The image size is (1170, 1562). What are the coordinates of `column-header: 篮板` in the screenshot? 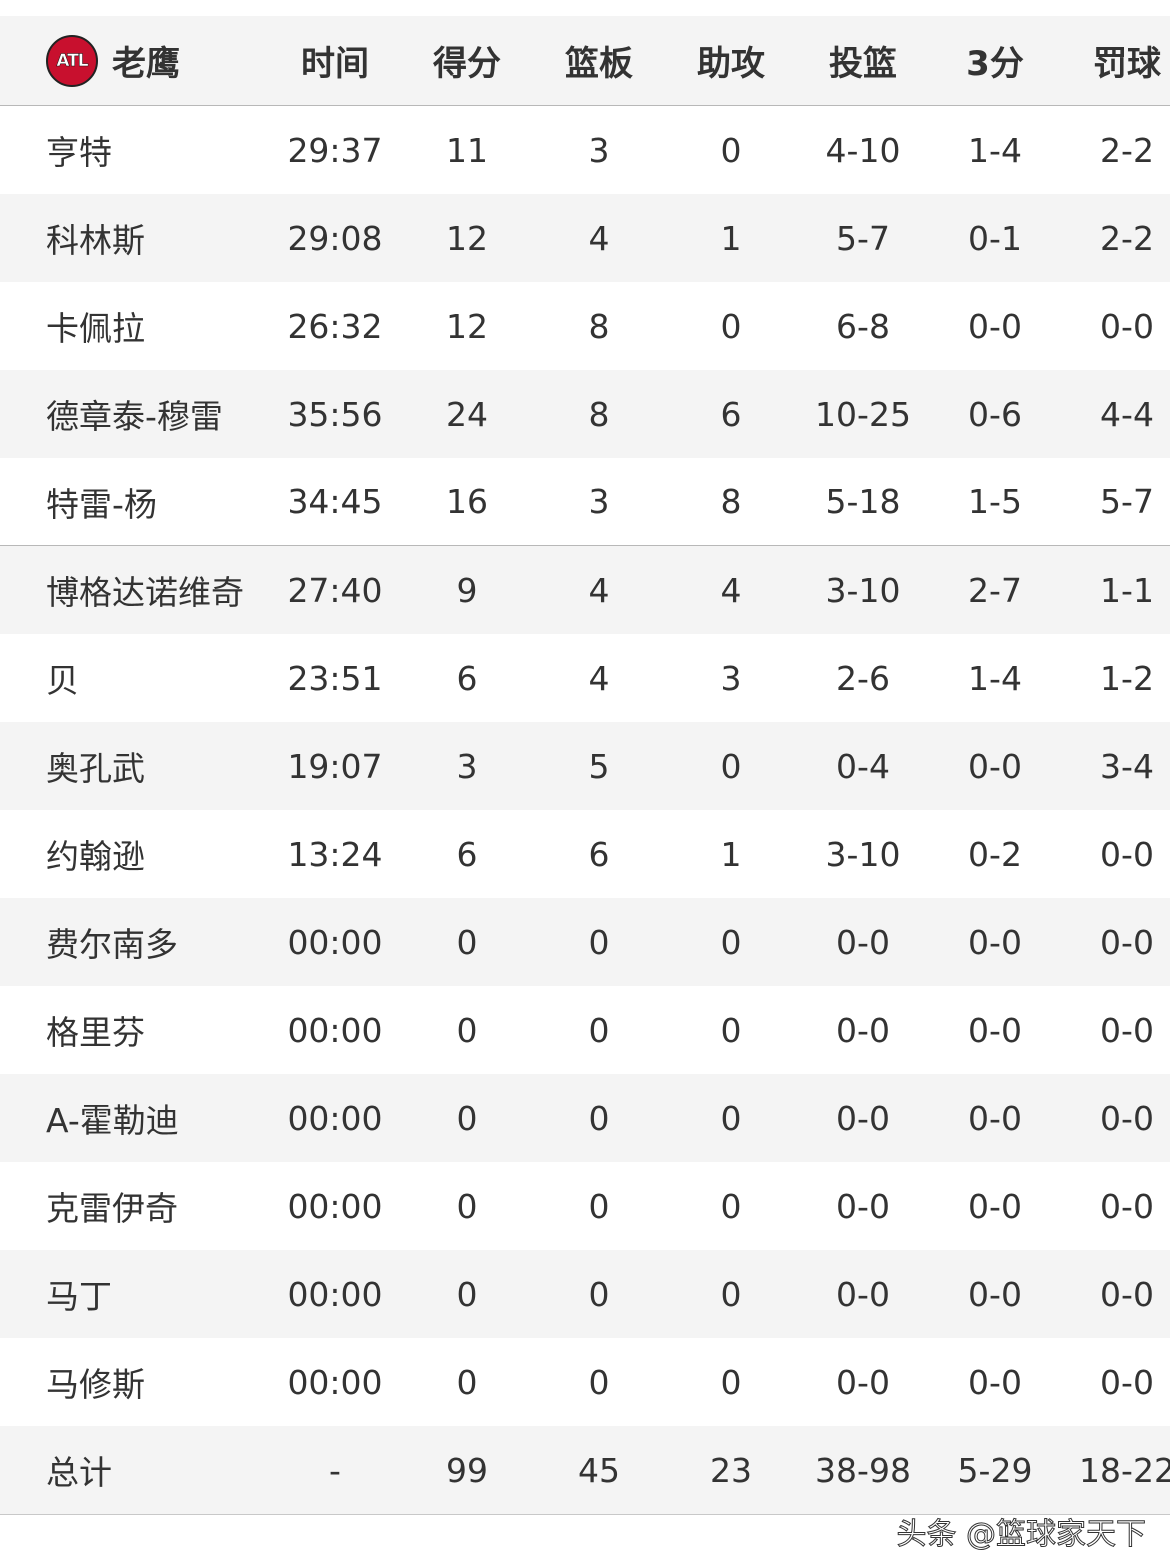 It's located at (599, 64).